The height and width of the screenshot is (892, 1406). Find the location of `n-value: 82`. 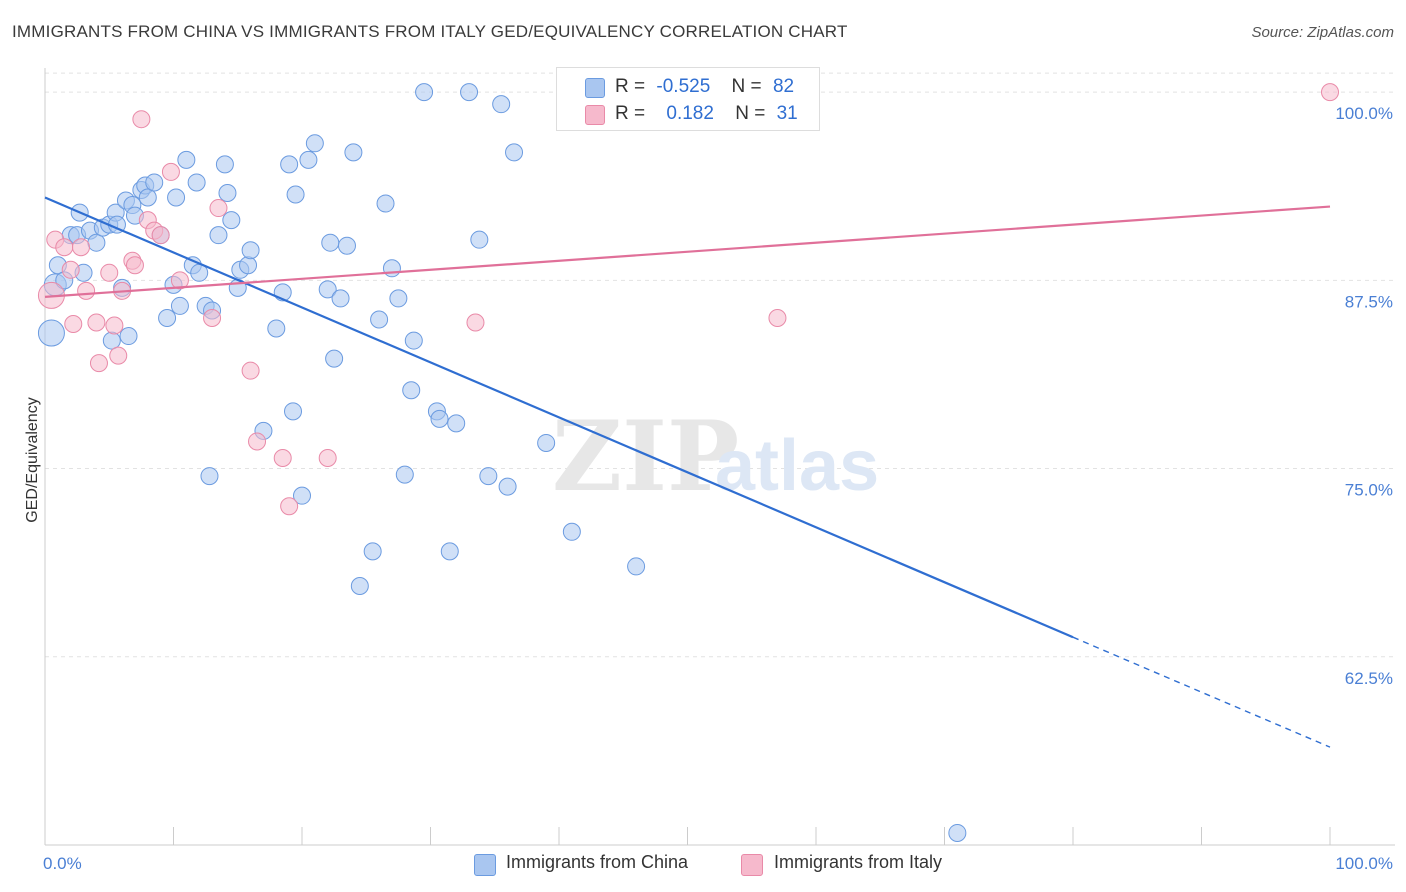

n-value: 82 is located at coordinates (783, 86).